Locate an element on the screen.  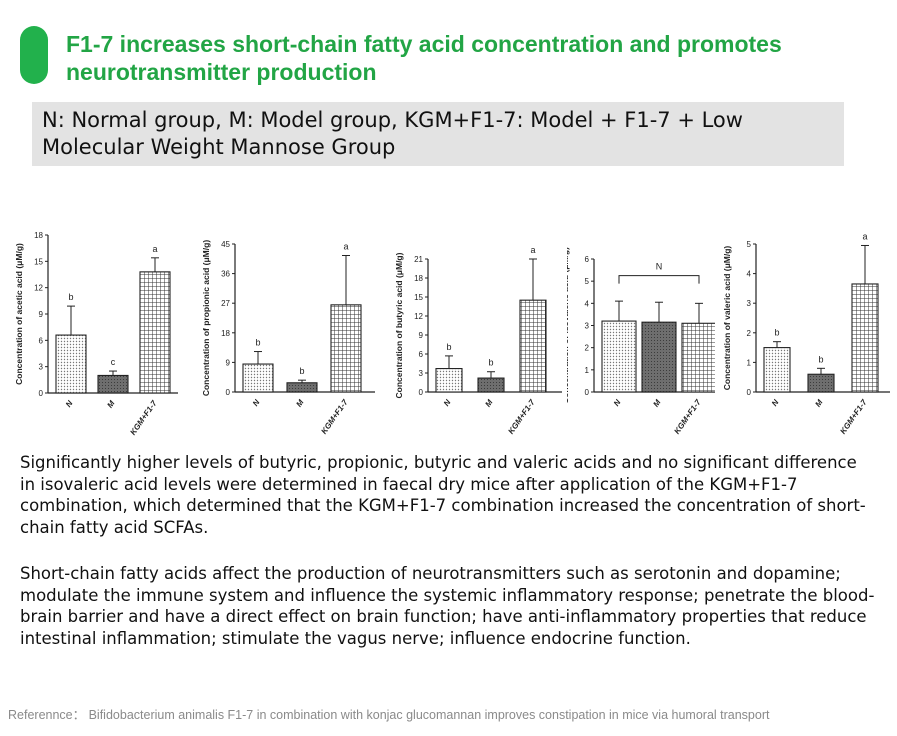
significance-bracket is located at coordinates (659, 279).